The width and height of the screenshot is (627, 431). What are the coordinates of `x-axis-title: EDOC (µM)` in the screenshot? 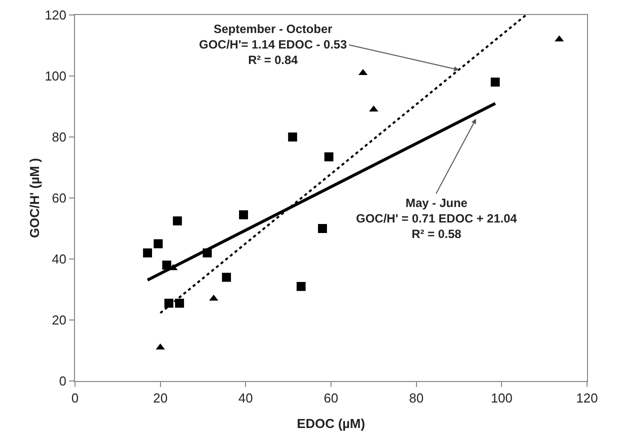 It's located at (331, 423).